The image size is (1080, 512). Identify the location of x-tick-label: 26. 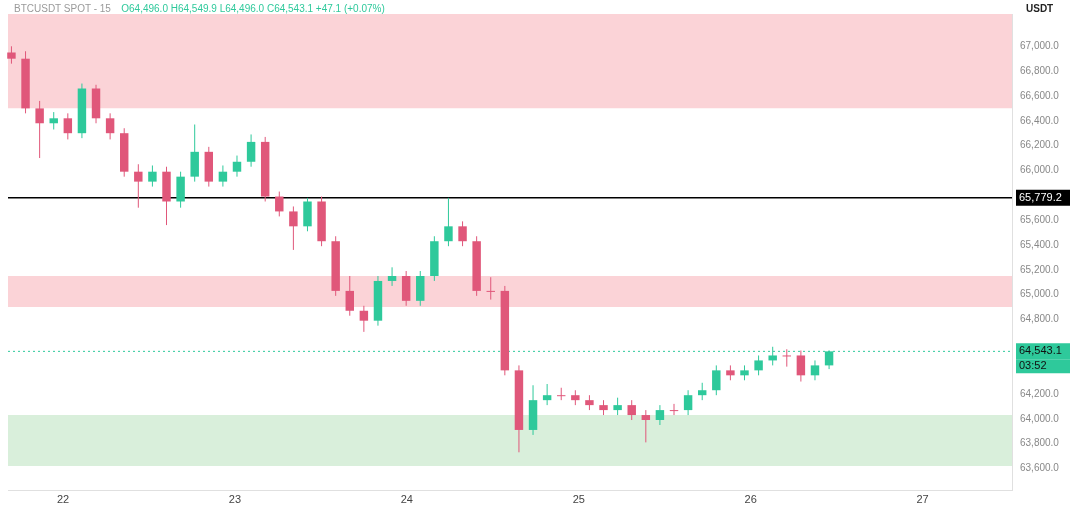
(750, 499).